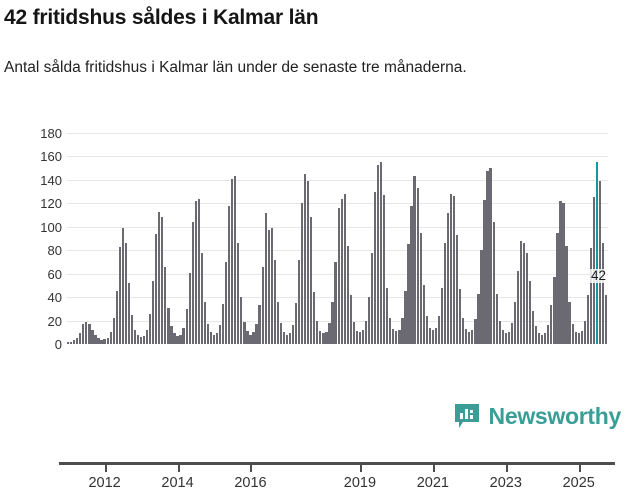 The height and width of the screenshot is (491, 631). I want to click on y-axis-tick-label: 0, so click(58, 344).